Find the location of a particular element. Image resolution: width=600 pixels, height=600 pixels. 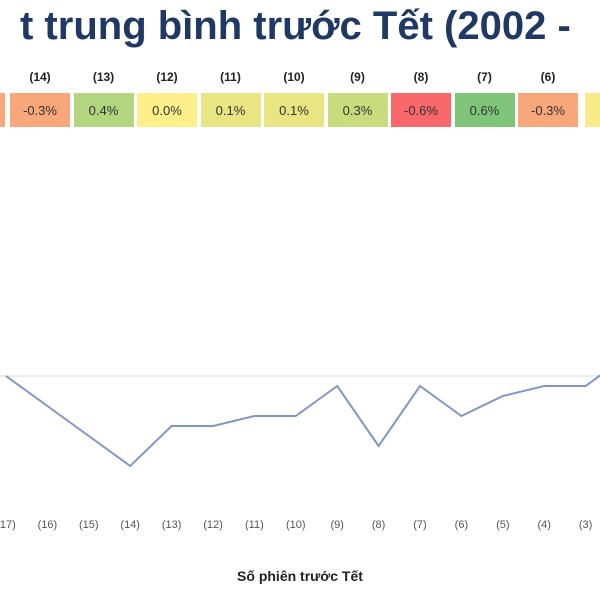

x-tick-label: (15) is located at coordinates (89, 525).